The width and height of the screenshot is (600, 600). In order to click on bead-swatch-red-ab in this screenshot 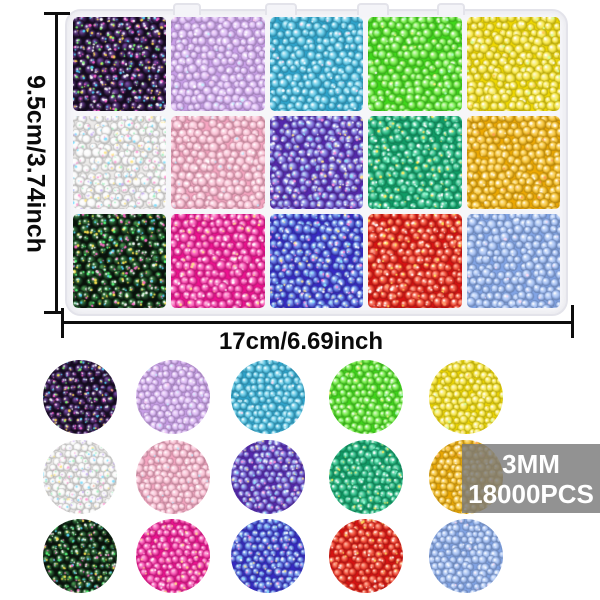, I will do `click(366, 556)`.